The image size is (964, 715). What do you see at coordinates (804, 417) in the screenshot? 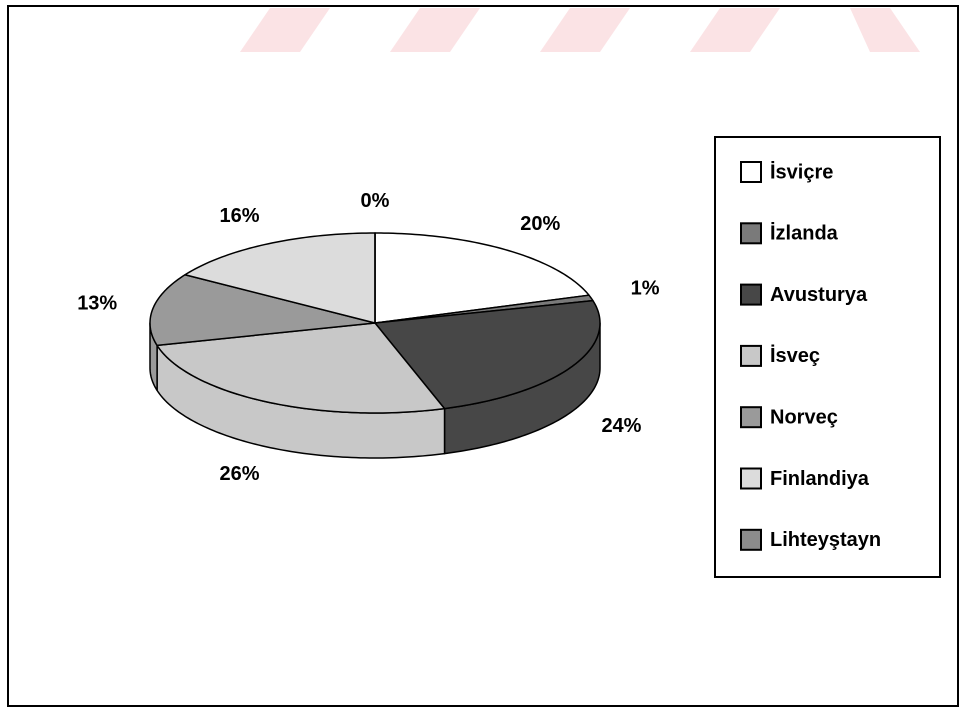
I see `legend-label: Norveç` at bounding box center [804, 417].